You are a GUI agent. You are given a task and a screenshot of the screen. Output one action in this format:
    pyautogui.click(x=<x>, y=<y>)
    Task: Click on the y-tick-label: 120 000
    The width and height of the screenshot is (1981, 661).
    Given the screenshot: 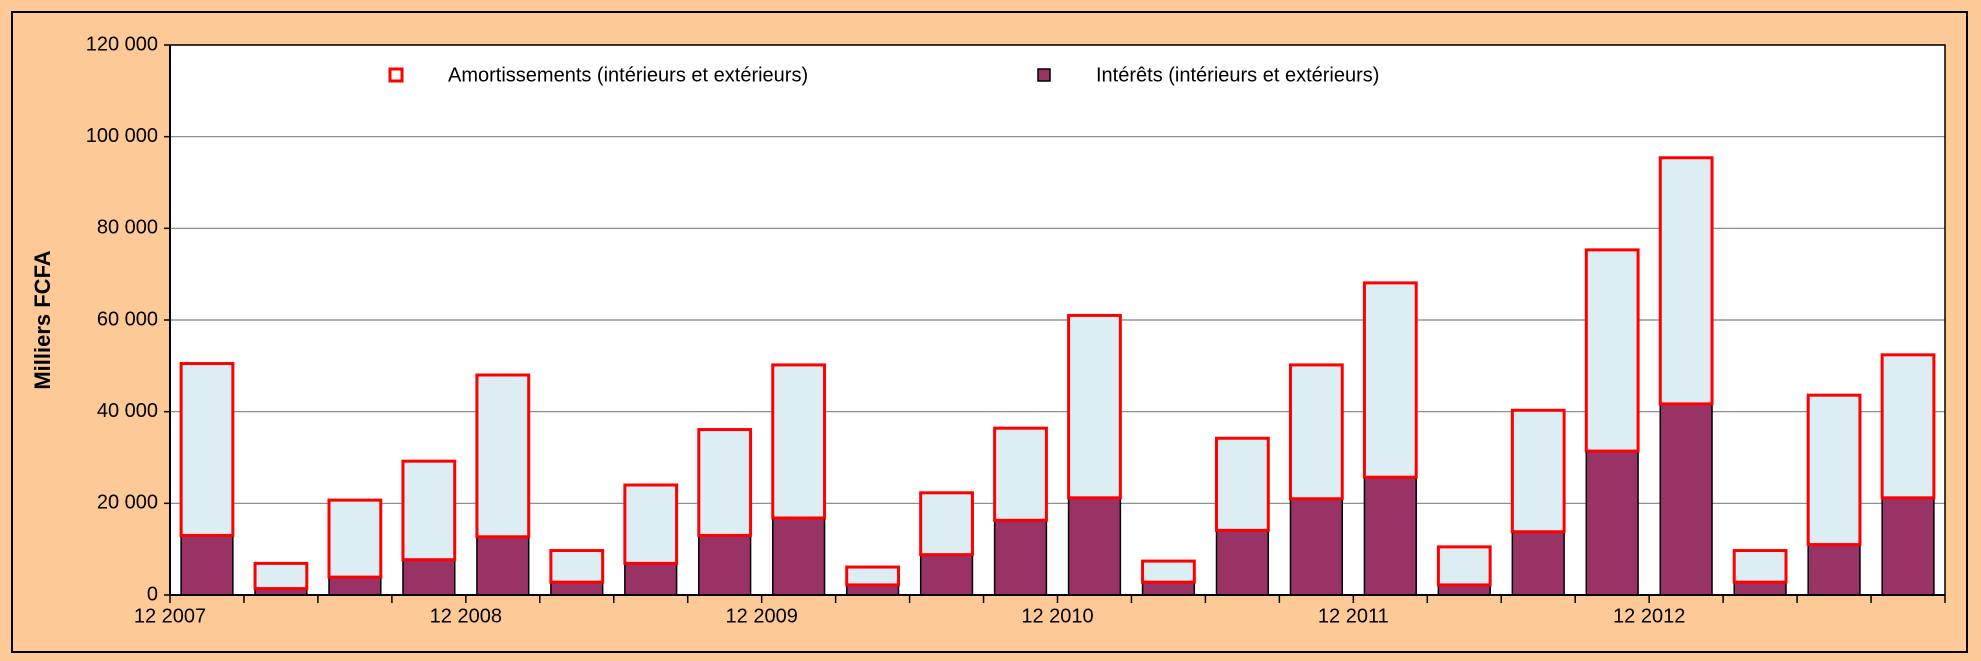 What is the action you would take?
    pyautogui.click(x=122, y=44)
    